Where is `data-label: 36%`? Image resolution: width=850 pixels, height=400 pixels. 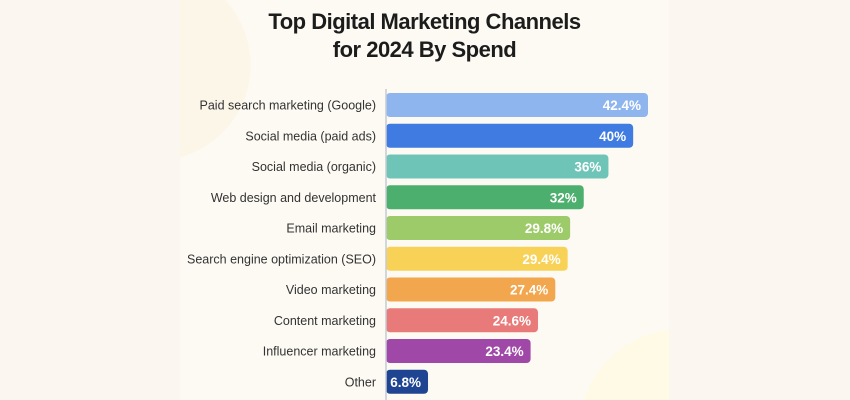 data-label: 36% is located at coordinates (587, 167).